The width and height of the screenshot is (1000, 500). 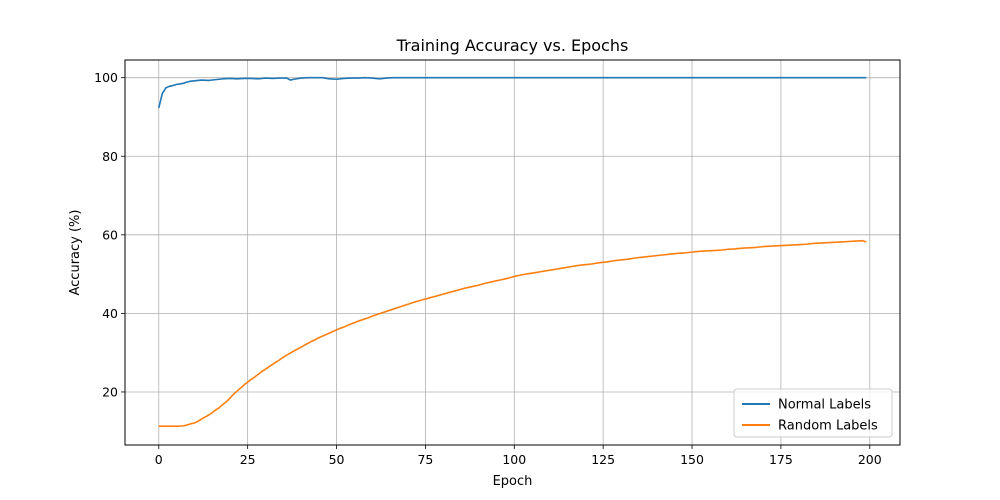 I want to click on legend-label-normal-labels: Normal Labels, so click(x=824, y=405).